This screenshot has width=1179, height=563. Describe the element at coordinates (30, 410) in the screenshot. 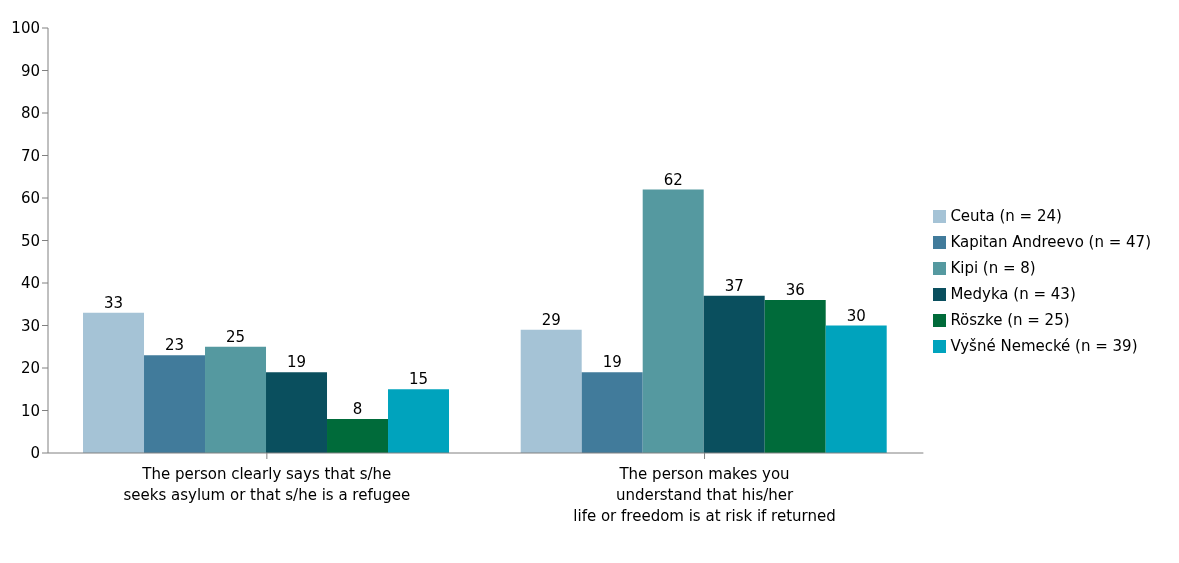

I see `y-tick-label: 10` at that location.